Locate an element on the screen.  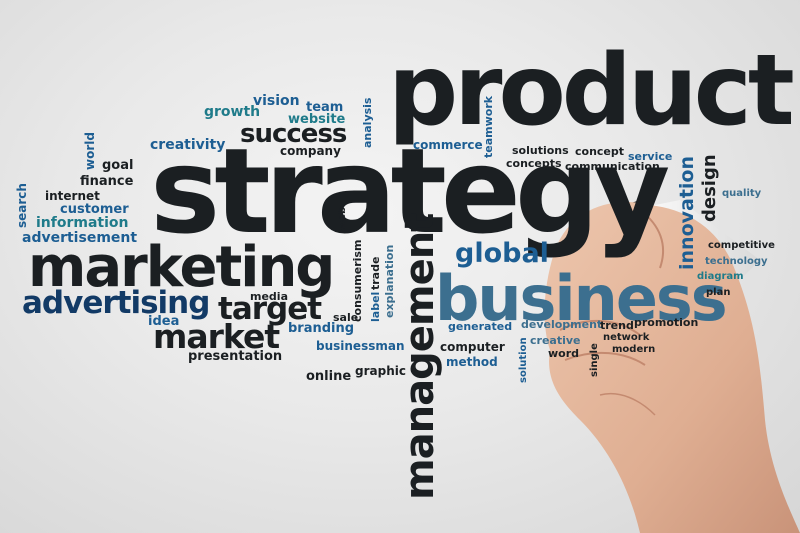
word-branding: branding is located at coordinates (321, 328).